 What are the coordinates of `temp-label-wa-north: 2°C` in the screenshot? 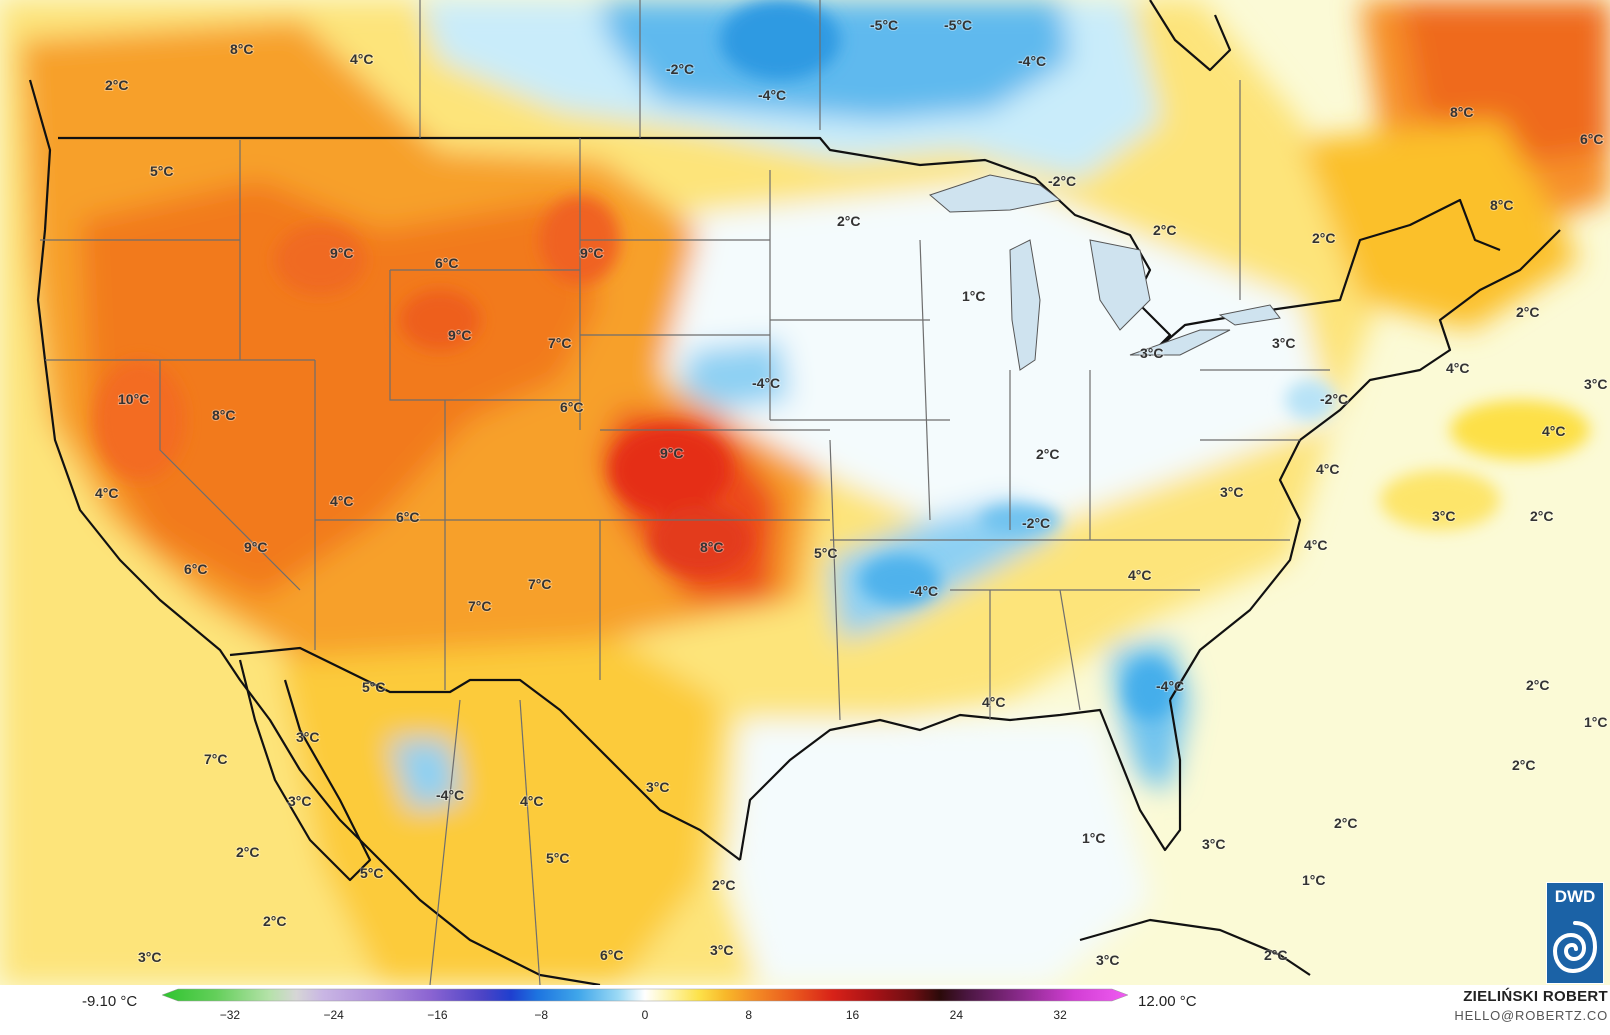 It's located at (117, 85).